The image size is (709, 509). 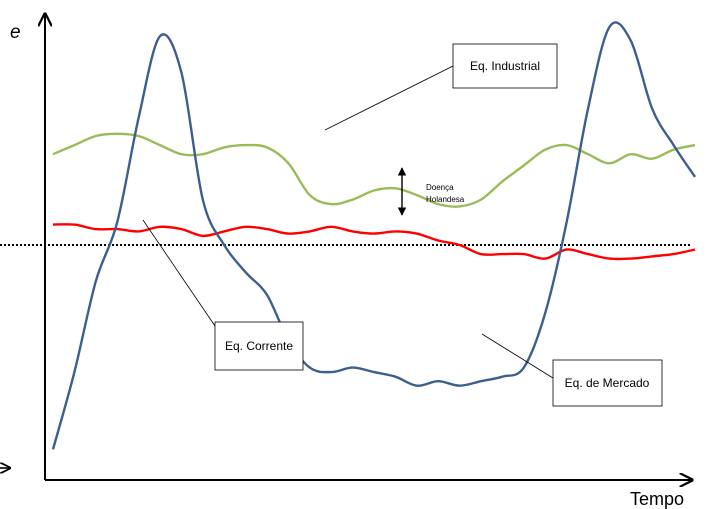 I want to click on y-axis-title: e, so click(x=15, y=32).